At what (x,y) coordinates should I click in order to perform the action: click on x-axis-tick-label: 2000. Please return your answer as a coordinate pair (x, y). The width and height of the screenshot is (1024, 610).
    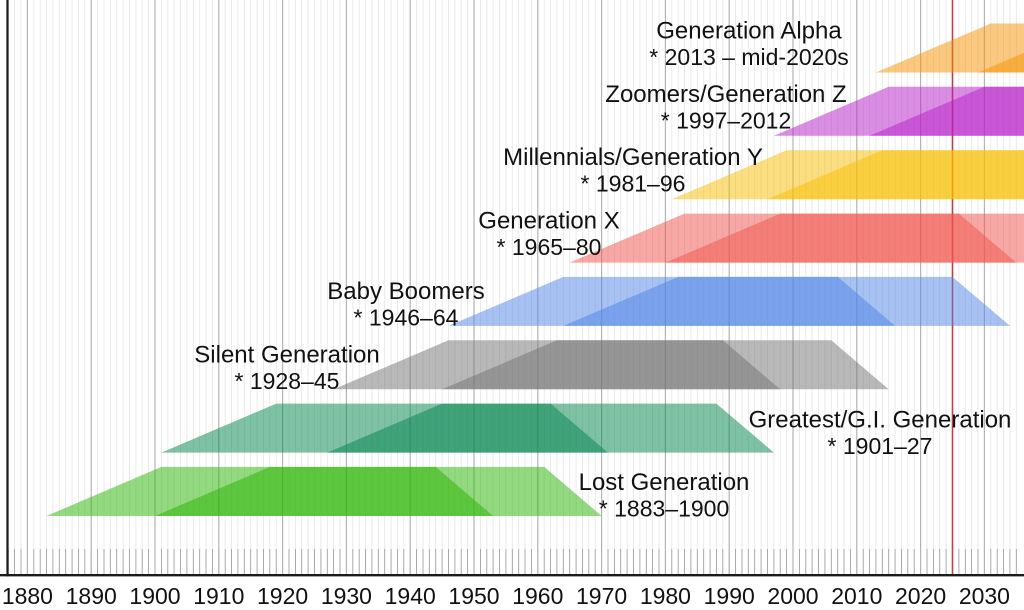
    Looking at the image, I should click on (792, 596).